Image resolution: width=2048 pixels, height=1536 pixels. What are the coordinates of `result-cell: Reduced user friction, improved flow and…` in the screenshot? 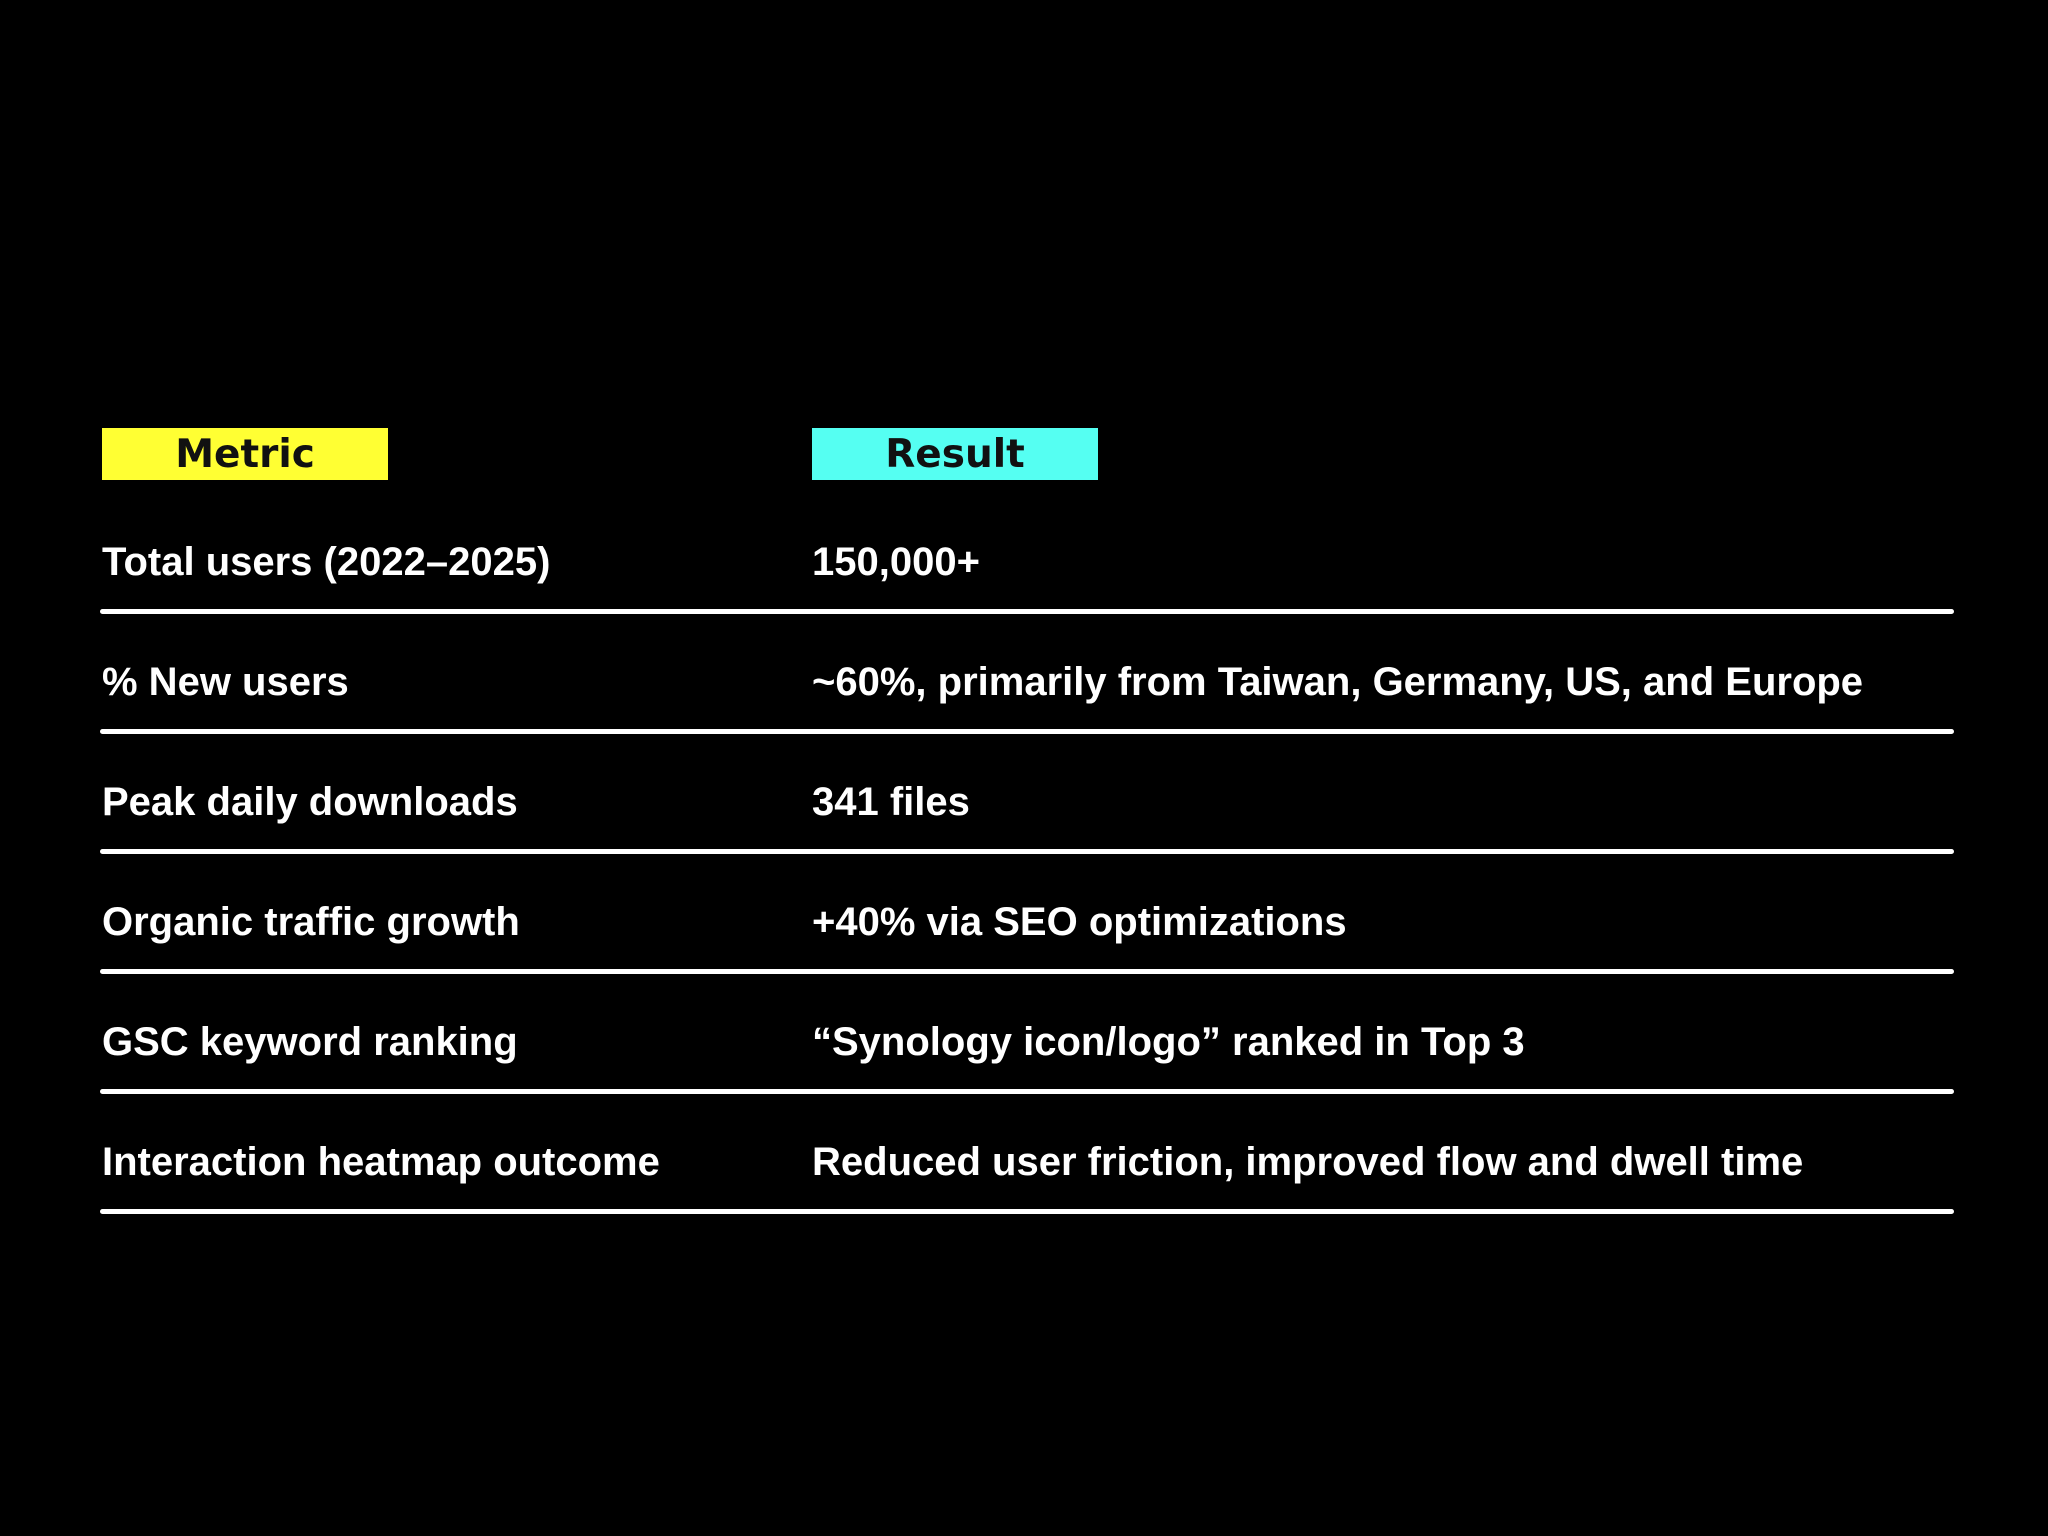 It's located at (1308, 1162).